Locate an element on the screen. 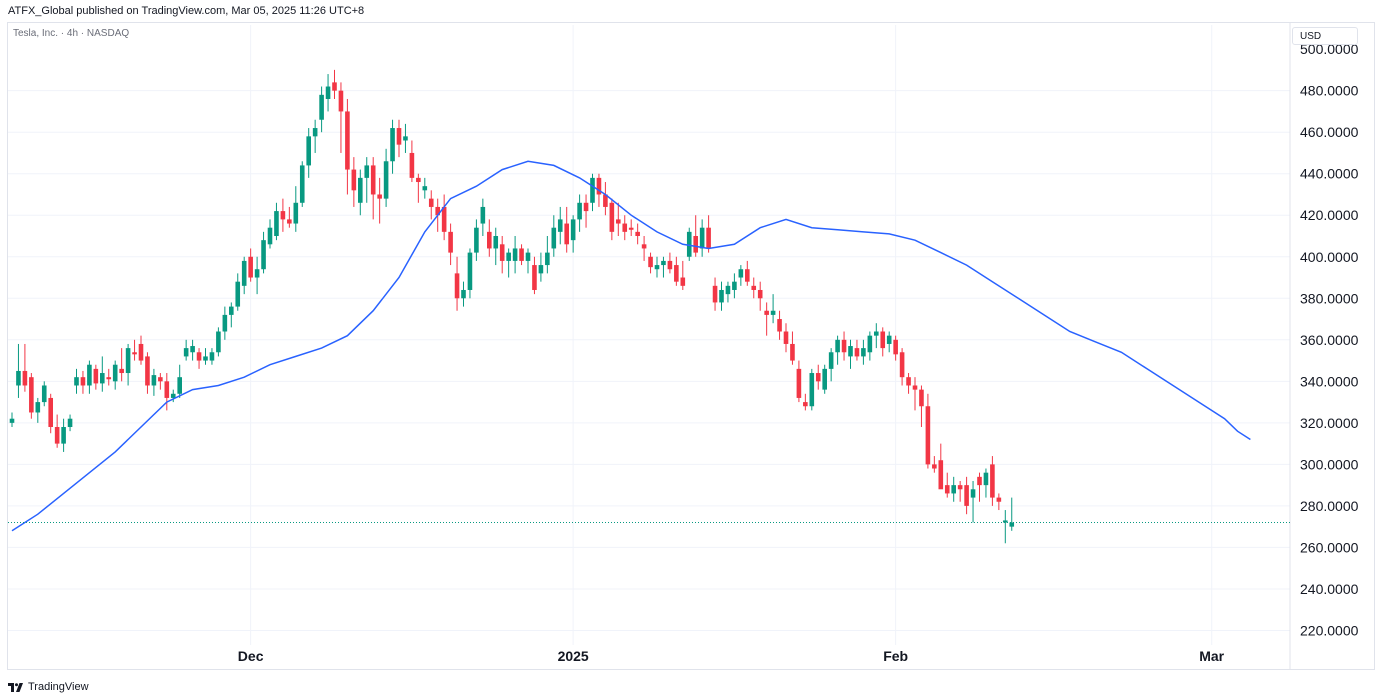 Image resolution: width=1382 pixels, height=700 pixels. currency-selector: USD is located at coordinates (1325, 36).